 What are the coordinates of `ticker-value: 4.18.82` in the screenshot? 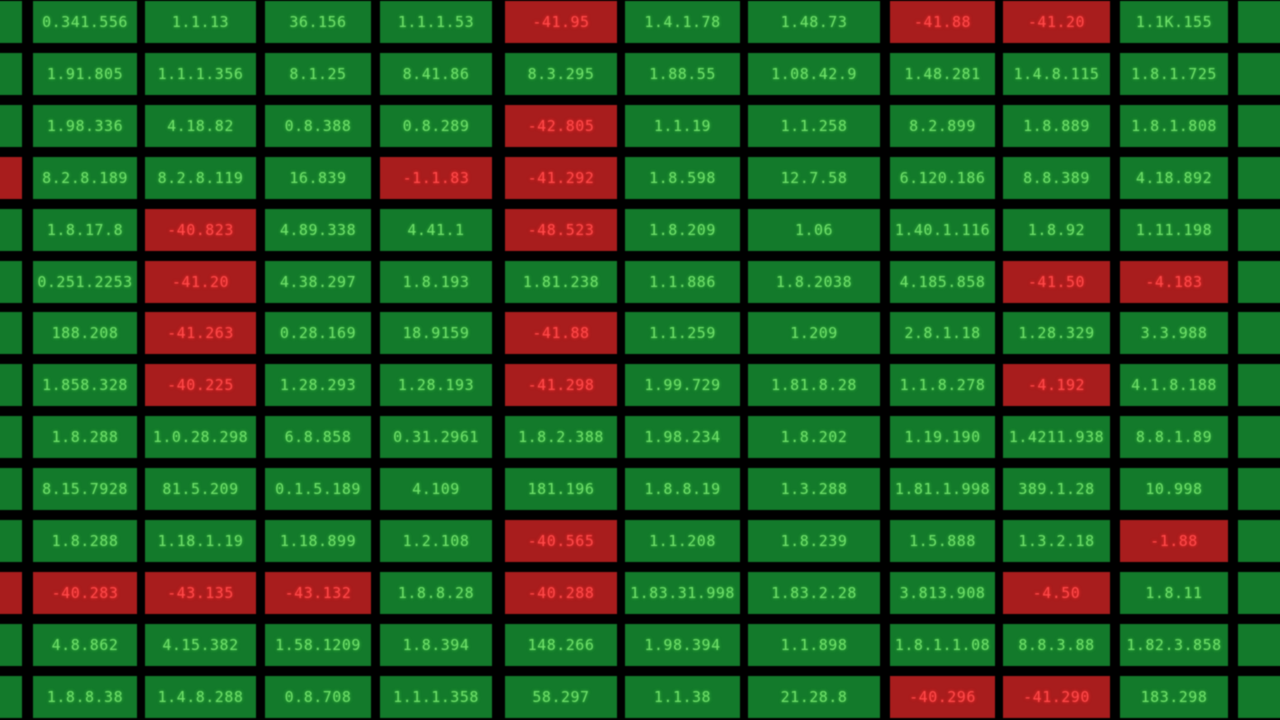 It's located at (200, 125).